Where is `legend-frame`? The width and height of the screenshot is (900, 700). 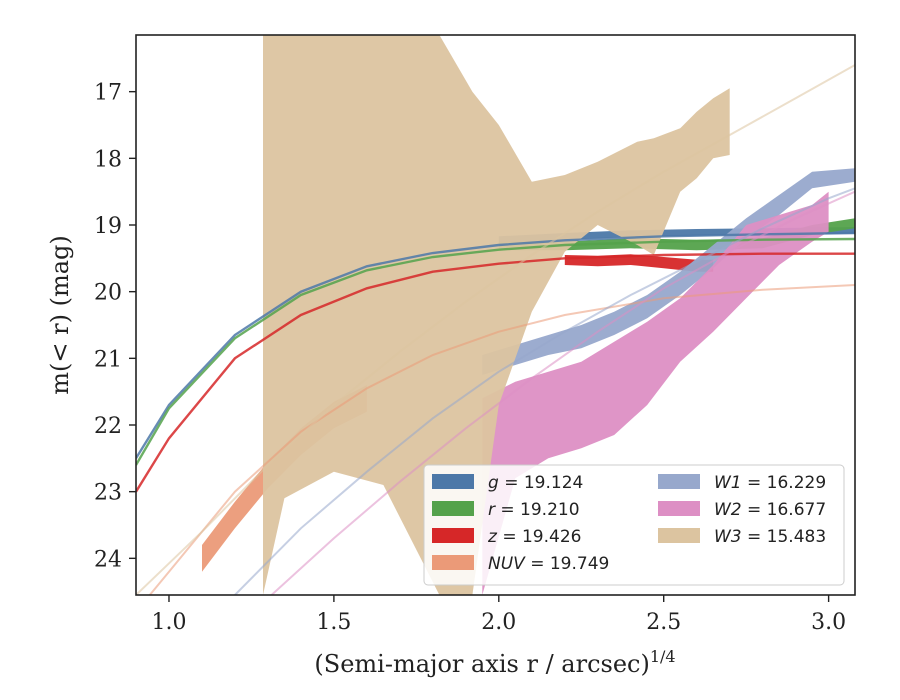 legend-frame is located at coordinates (634, 525).